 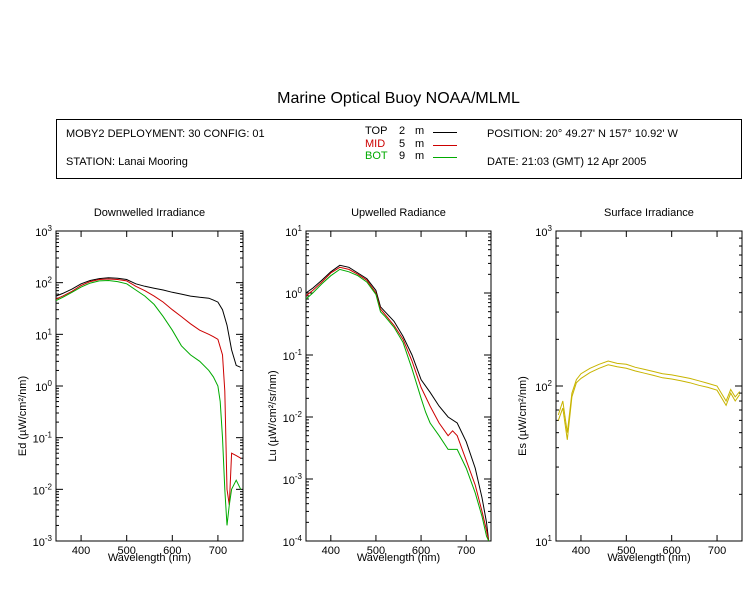 I want to click on legend-name-mid: MID, so click(x=375, y=144).